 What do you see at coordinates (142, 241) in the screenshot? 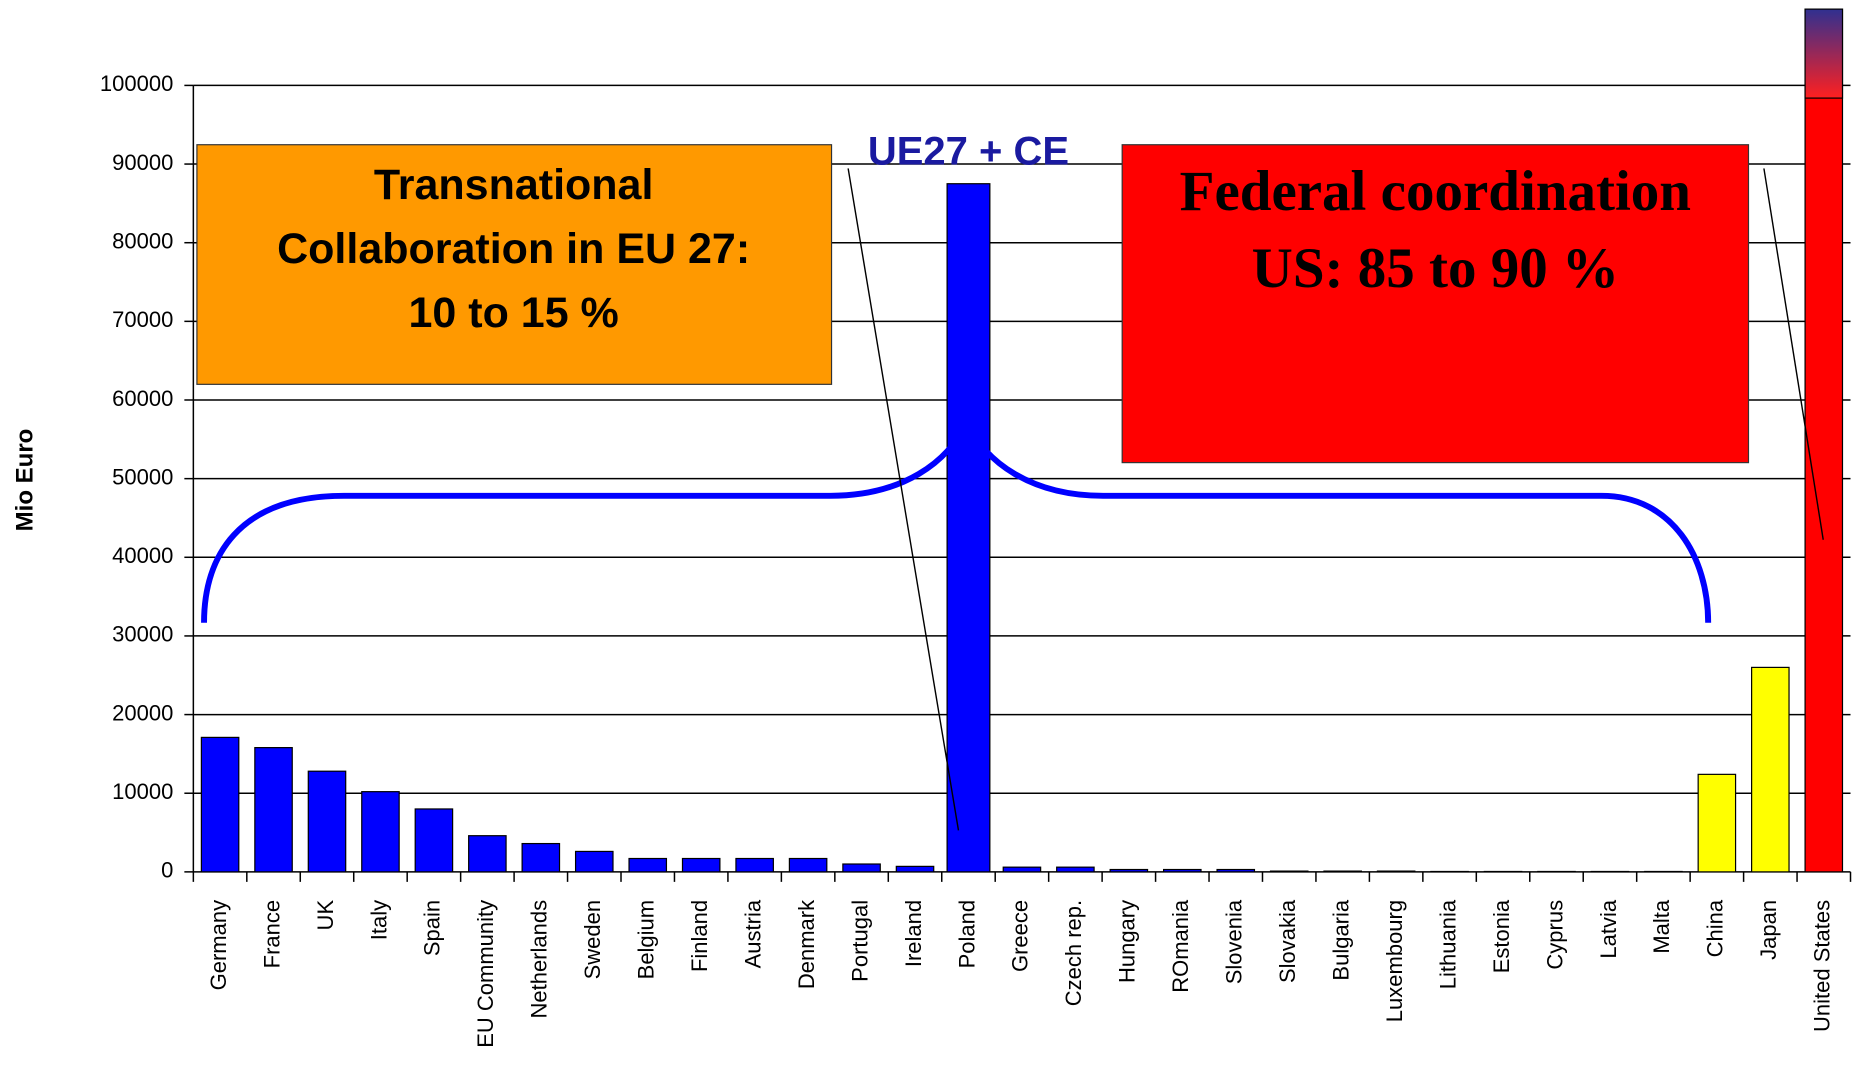
I see `y-tick-label: 80000` at bounding box center [142, 241].